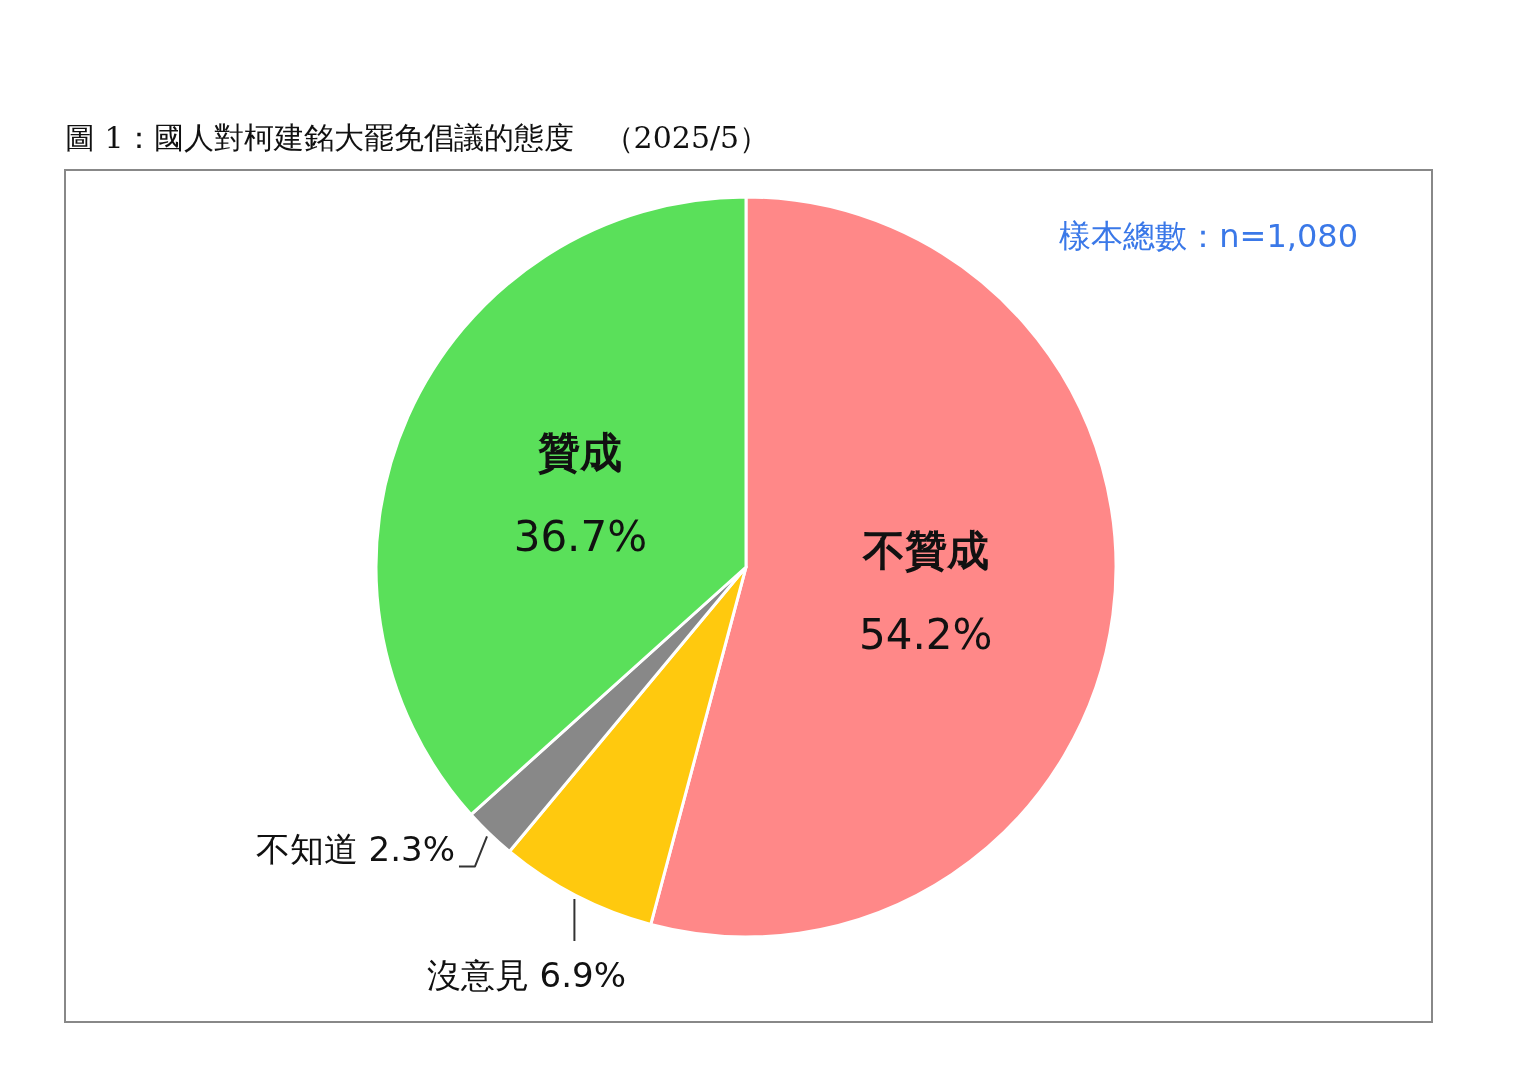  What do you see at coordinates (526, 974) in the screenshot?
I see `slice-label: 沒意見 6.9%` at bounding box center [526, 974].